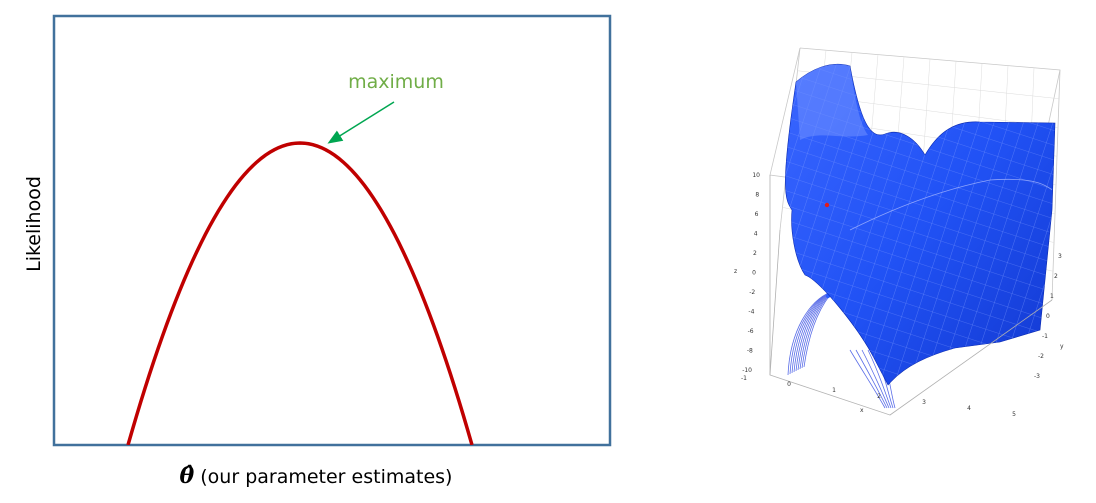  Describe the element at coordinates (1056, 276) in the screenshot. I see `y-tick-label: 2` at that location.